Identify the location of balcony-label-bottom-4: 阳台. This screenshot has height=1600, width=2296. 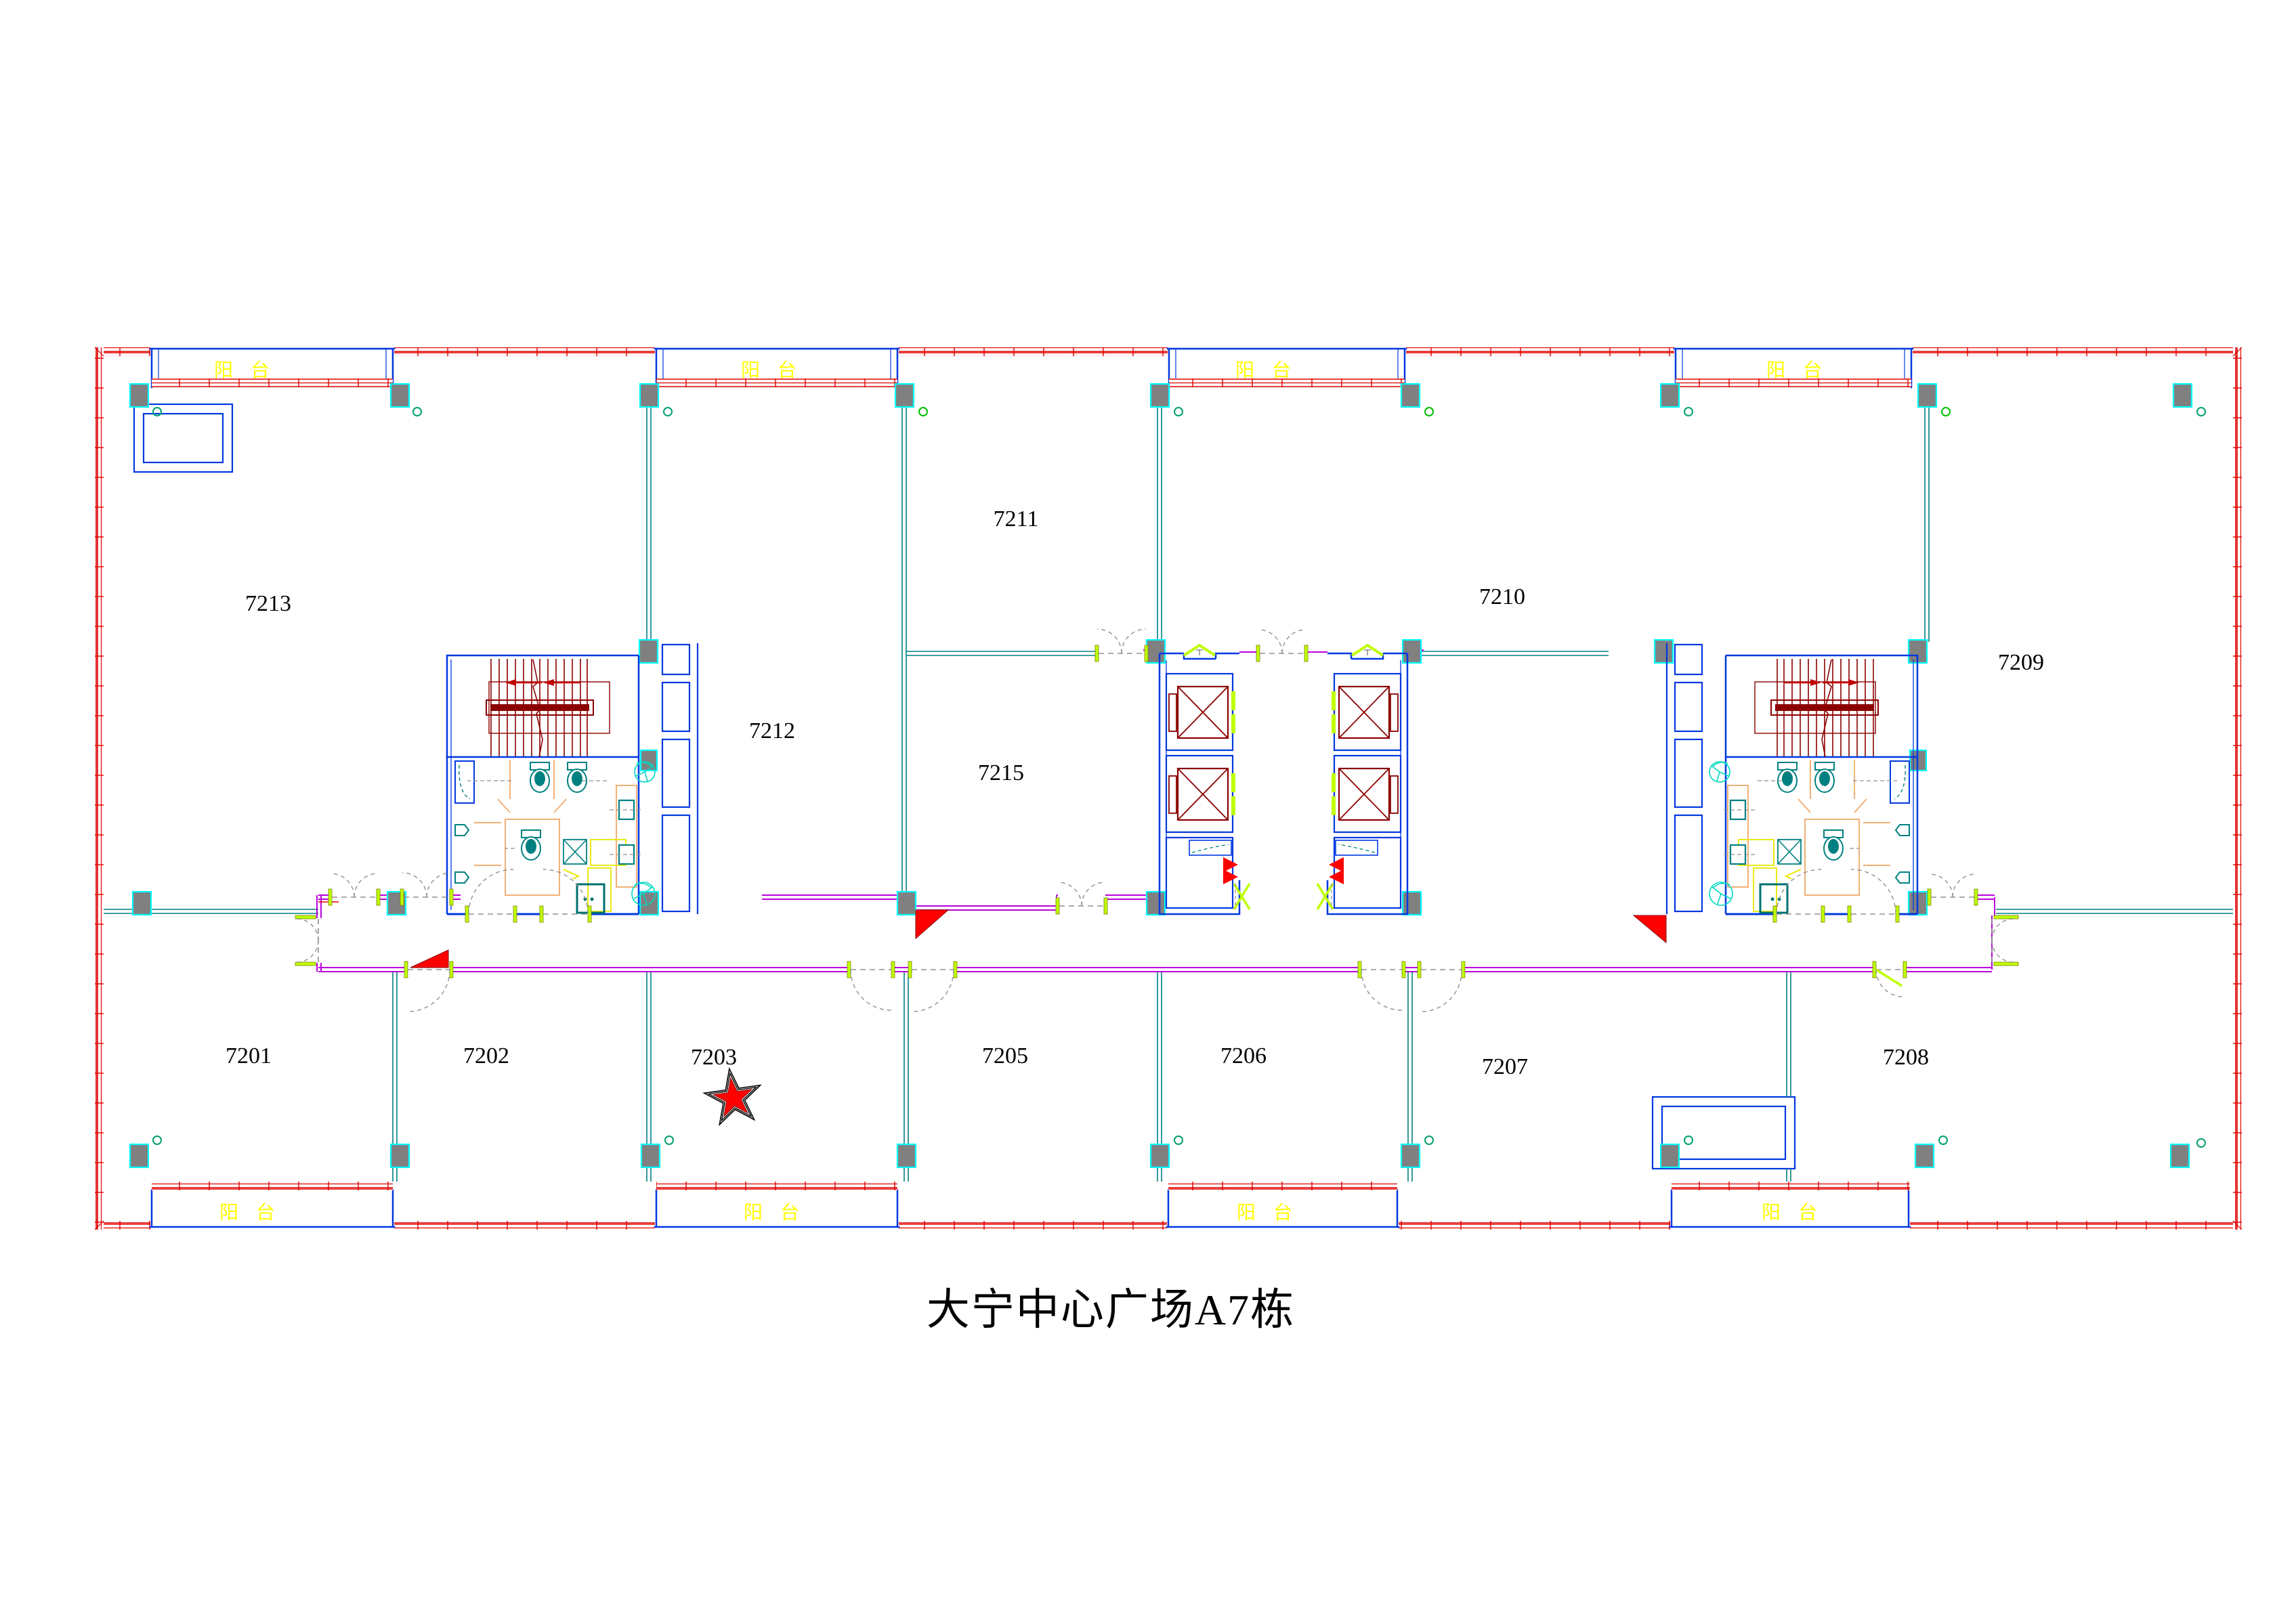
(1799, 1213).